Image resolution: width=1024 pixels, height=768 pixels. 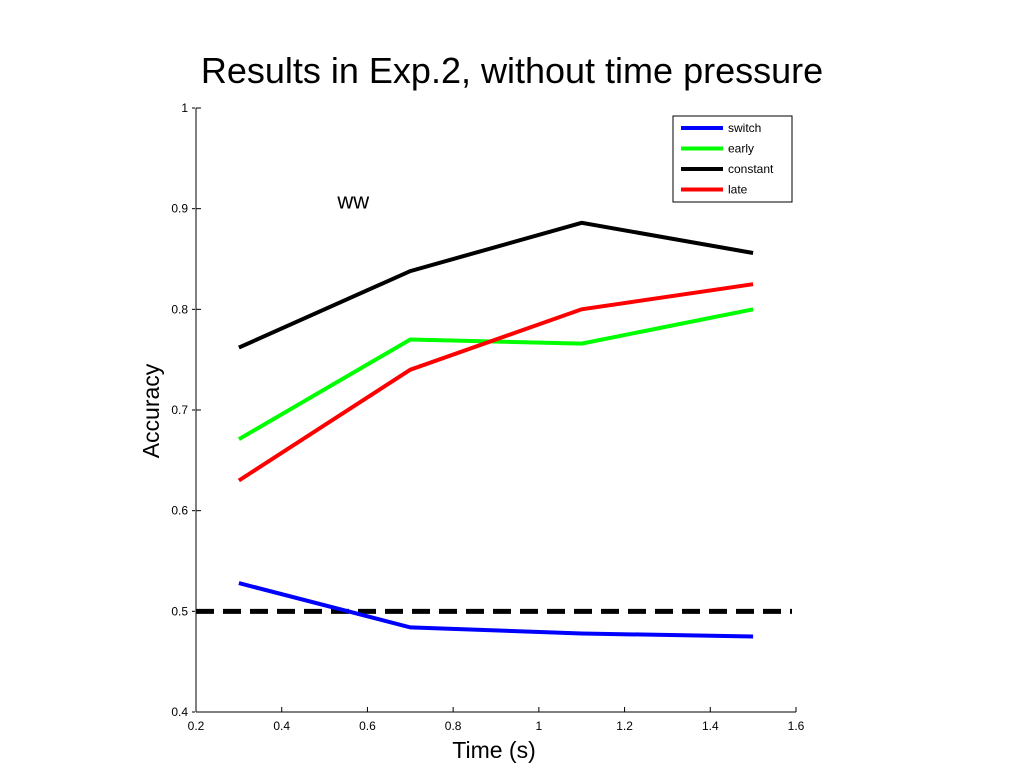 What do you see at coordinates (196, 726) in the screenshot?
I see `x-tick-label: 0.2` at bounding box center [196, 726].